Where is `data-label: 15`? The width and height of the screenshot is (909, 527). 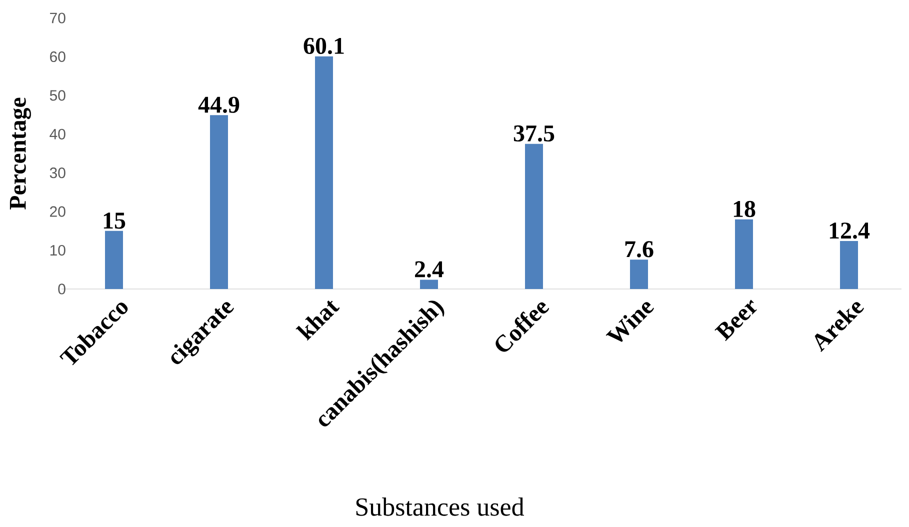
data-label: 15 is located at coordinates (115, 220).